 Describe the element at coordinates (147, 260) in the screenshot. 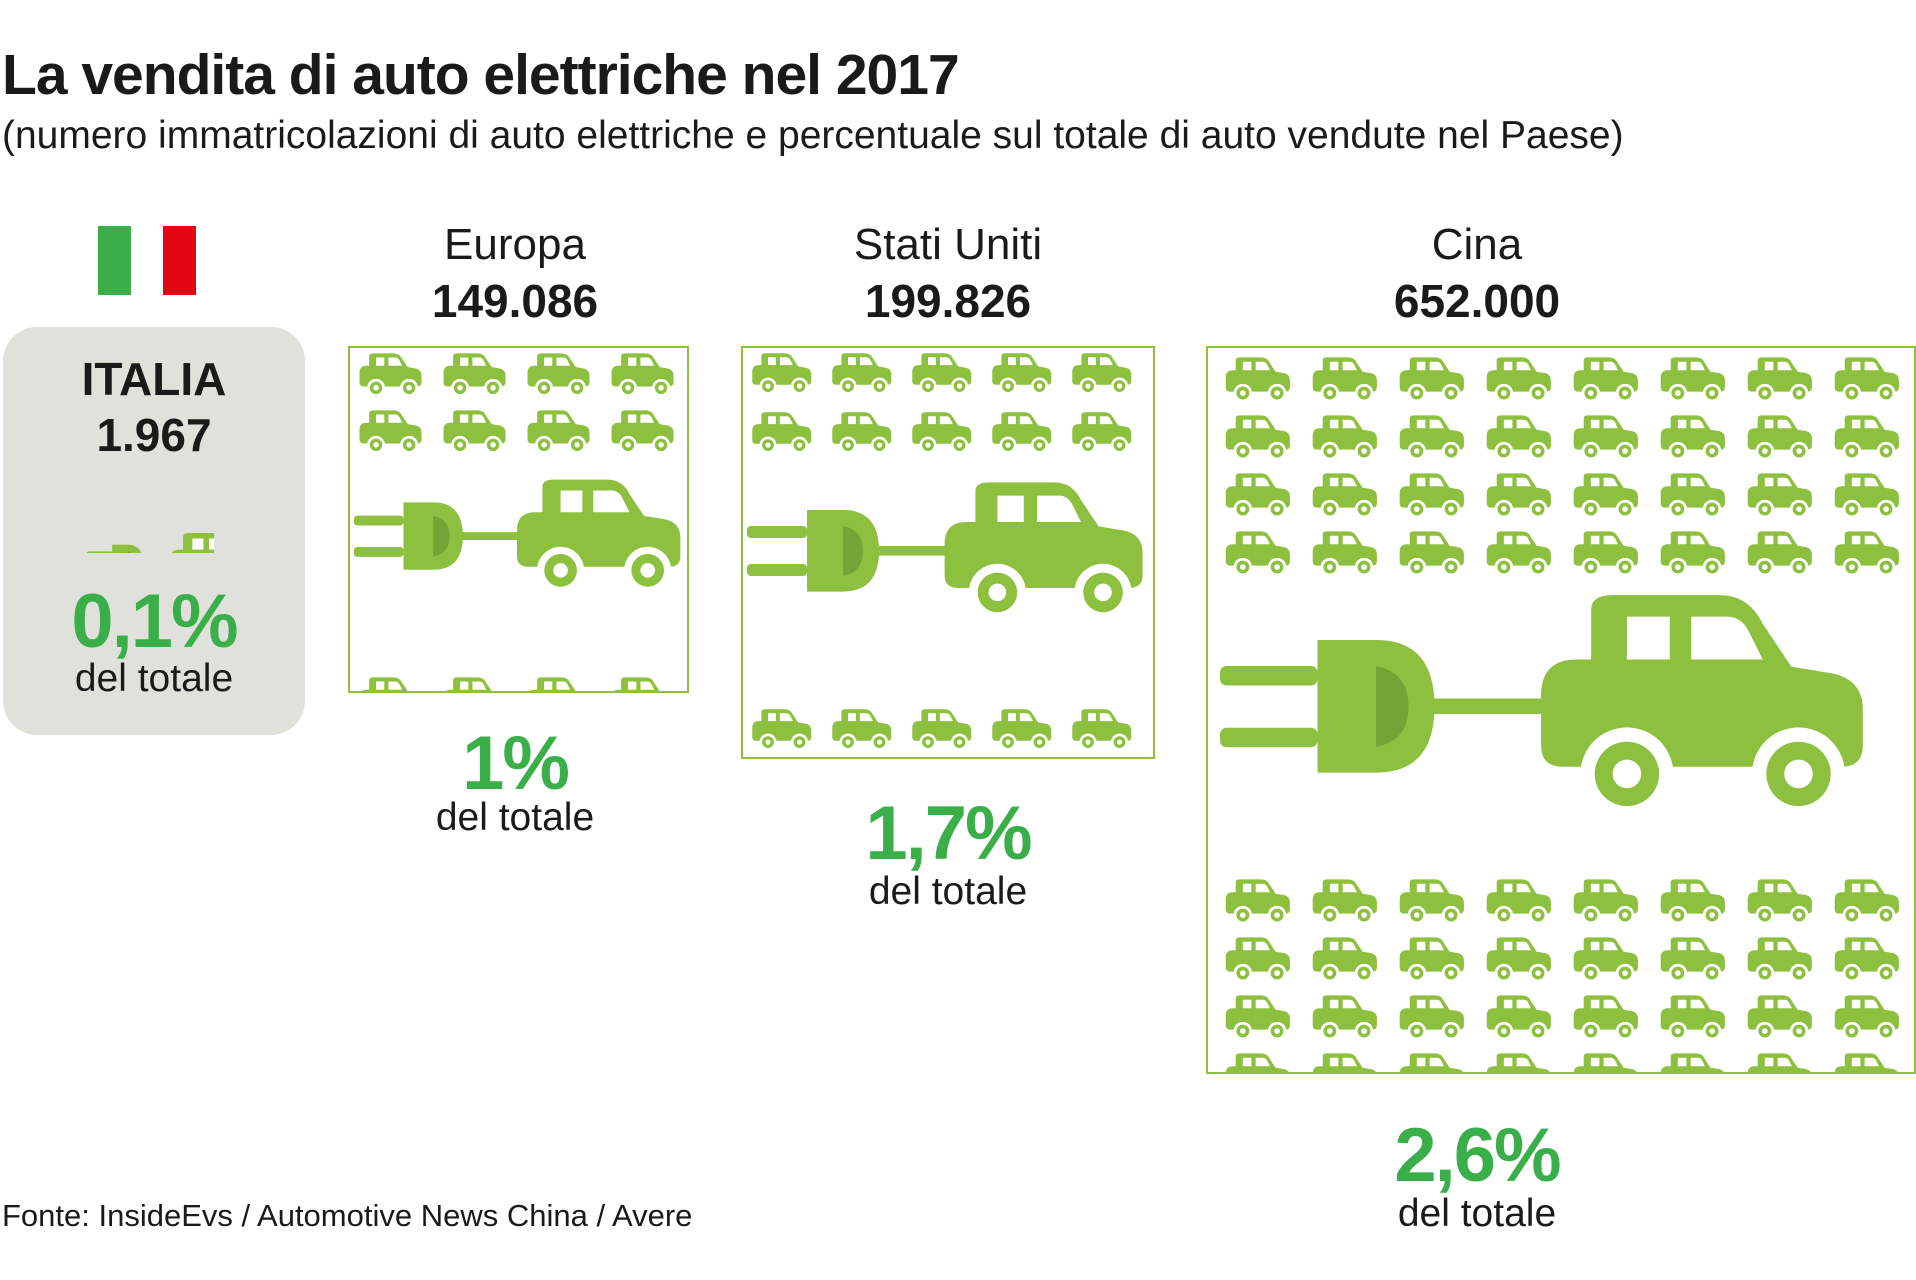

I see `italy-flag-icon` at that location.